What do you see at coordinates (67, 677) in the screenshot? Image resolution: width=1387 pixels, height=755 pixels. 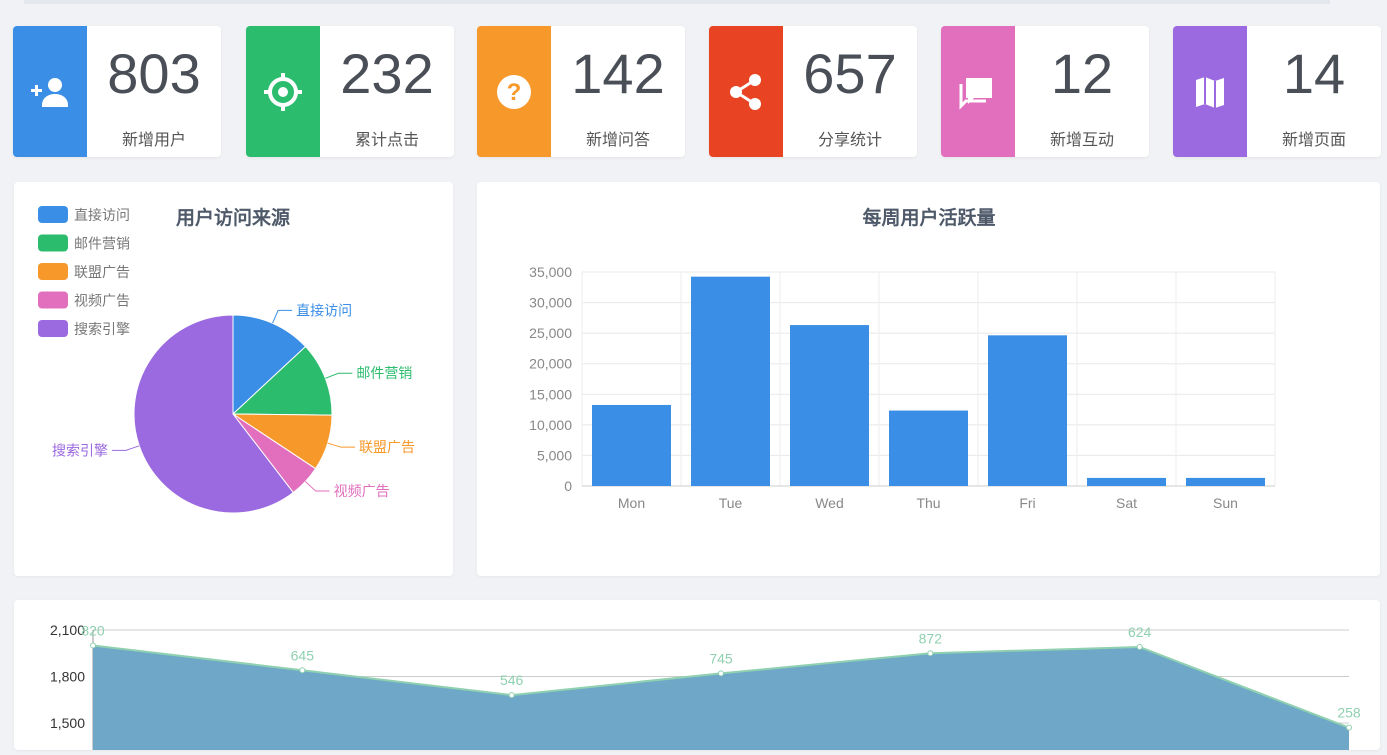 I see `y-tick-label: 1,800` at bounding box center [67, 677].